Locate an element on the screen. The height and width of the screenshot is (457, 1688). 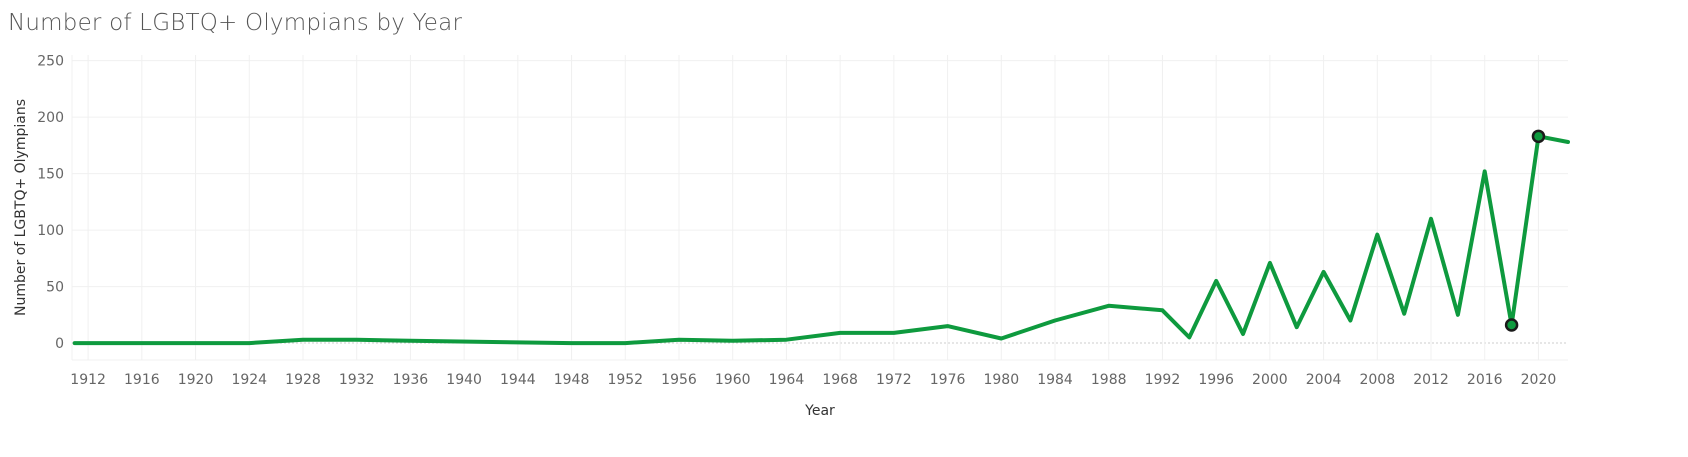
x-tick-label: 2012 is located at coordinates (1431, 380).